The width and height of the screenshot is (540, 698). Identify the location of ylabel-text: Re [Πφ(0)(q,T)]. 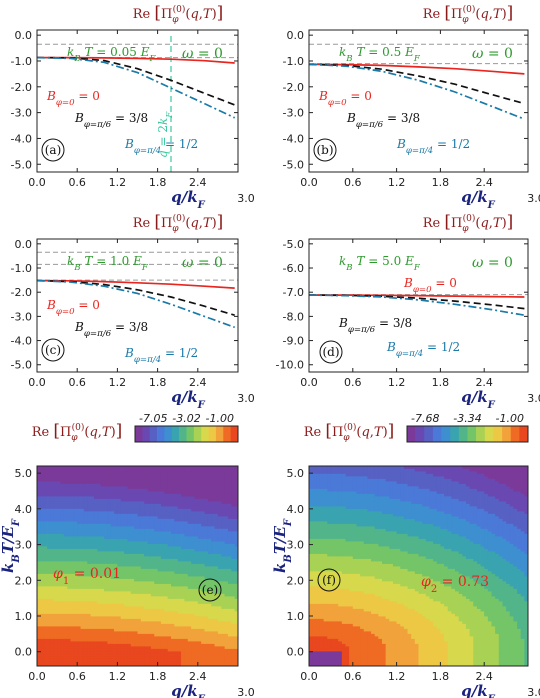
(178, 14).